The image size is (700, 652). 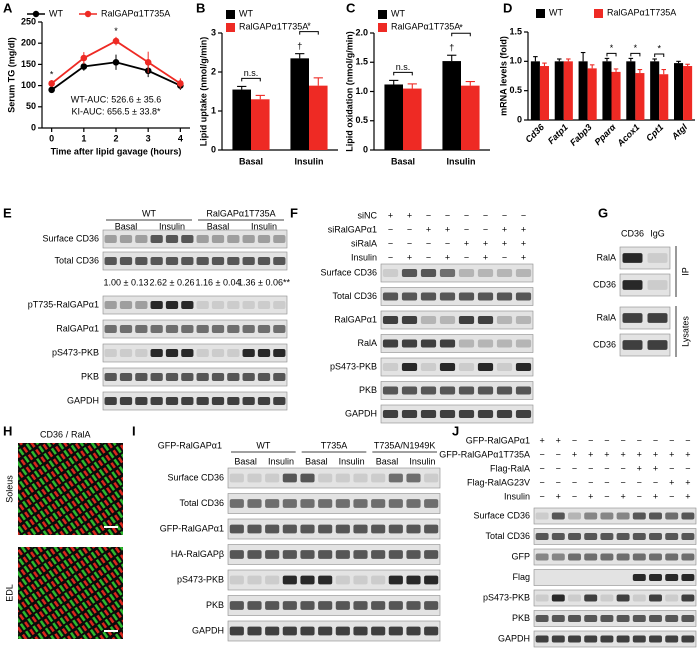 What do you see at coordinates (51, 90) in the screenshot?
I see `data-point` at bounding box center [51, 90].